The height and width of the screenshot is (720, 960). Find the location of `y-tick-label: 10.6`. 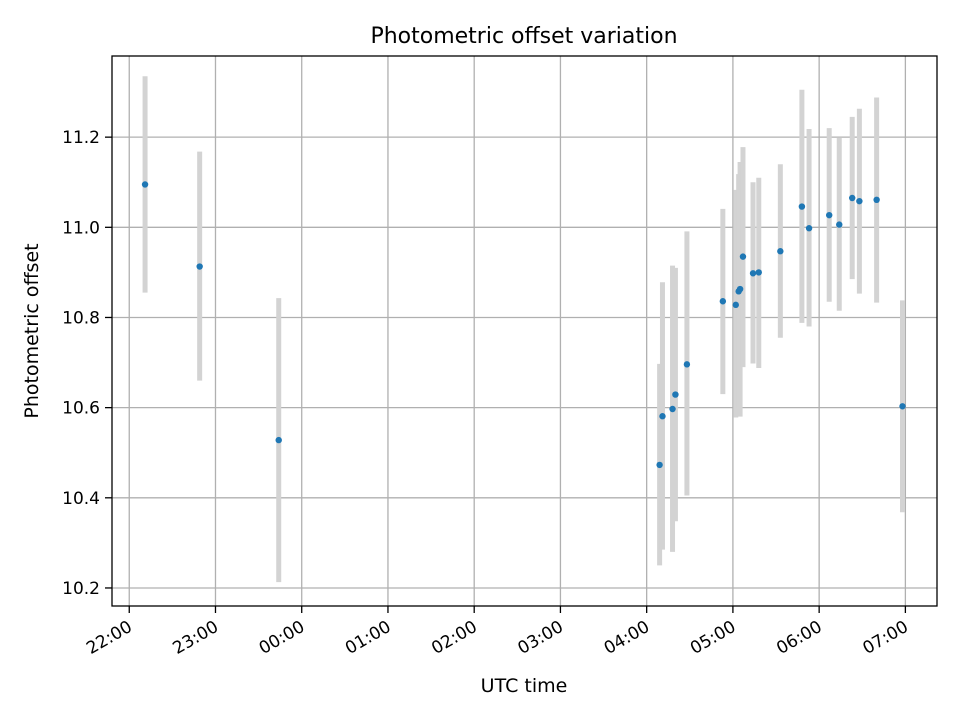

y-tick-label: 10.6 is located at coordinates (81, 409).